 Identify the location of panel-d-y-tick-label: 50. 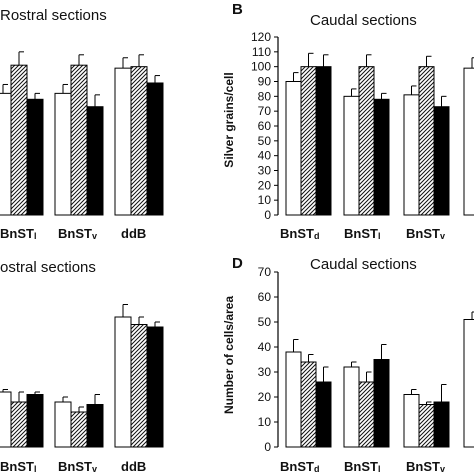
(265, 322).